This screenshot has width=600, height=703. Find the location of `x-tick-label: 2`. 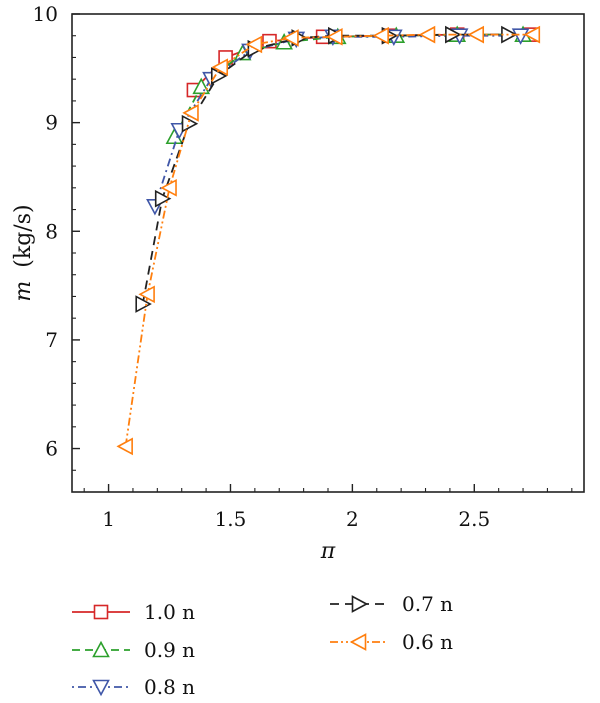

x-tick-label: 2 is located at coordinates (352, 519).